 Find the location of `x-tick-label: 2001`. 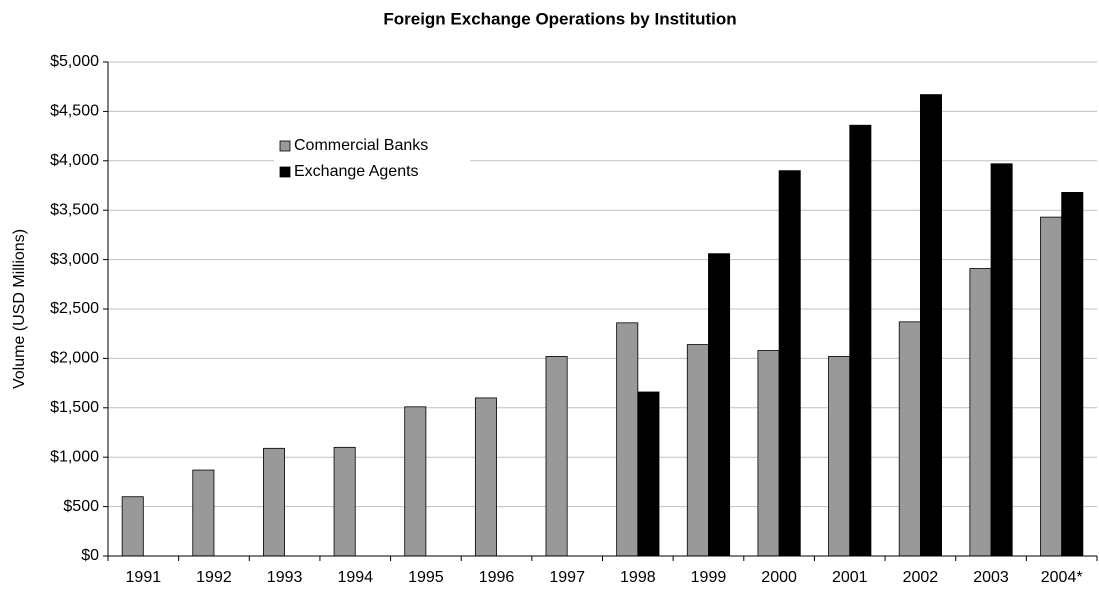

x-tick-label: 2001 is located at coordinates (850, 577).